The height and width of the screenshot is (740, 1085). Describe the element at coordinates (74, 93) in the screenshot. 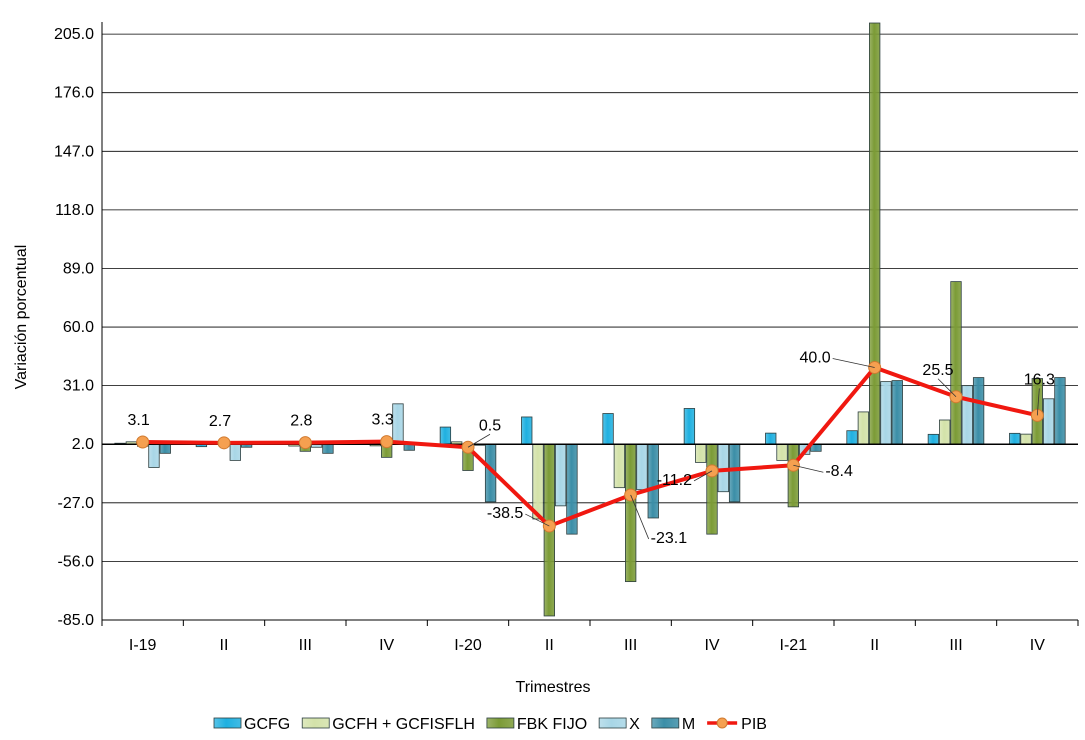

I see `y-tick-label: 176.0` at that location.